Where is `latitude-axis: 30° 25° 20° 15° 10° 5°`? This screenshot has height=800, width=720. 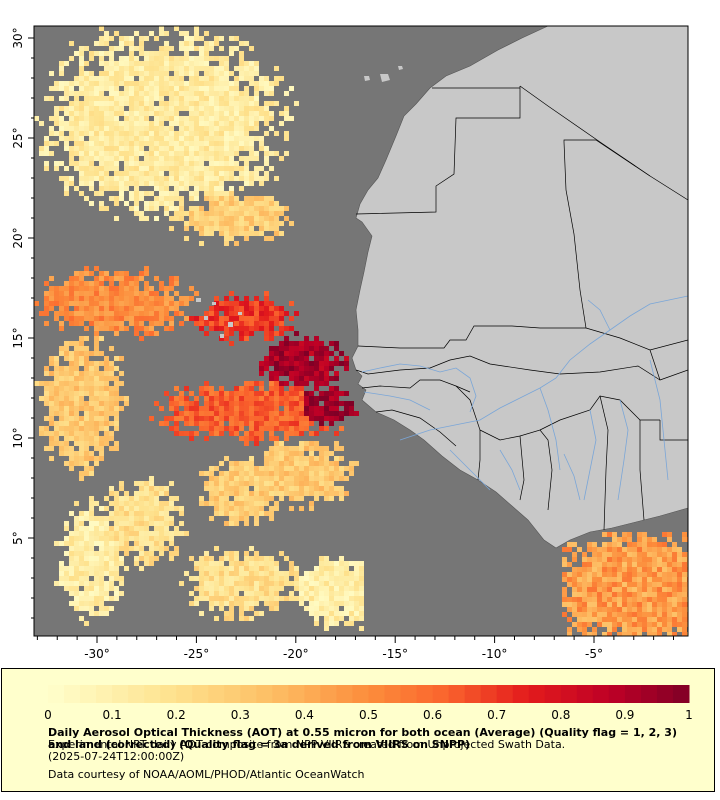
latitude-axis: 30° 25° 20° 15° 10° 5° is located at coordinates (22, 323).